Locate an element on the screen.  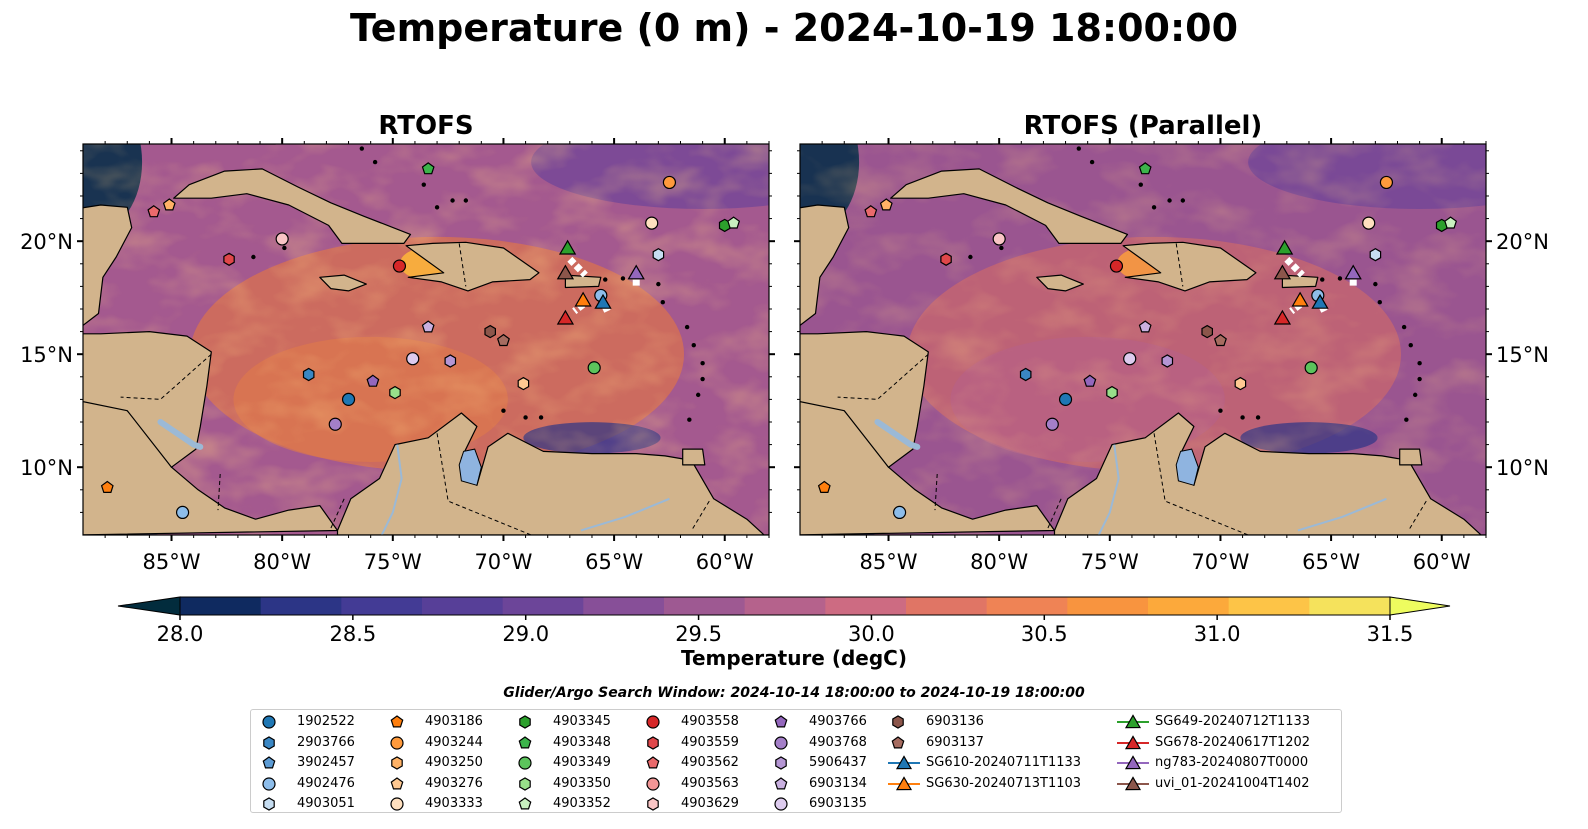
lon-tick-label: 60°W is located at coordinates (725, 562).